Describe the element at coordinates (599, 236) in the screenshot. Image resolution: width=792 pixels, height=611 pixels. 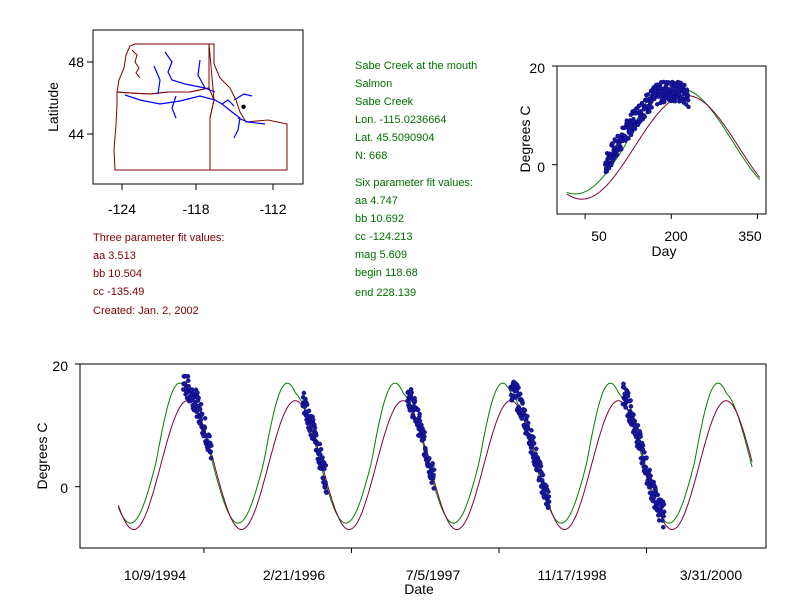
I see `day-xtick-label: 50` at that location.